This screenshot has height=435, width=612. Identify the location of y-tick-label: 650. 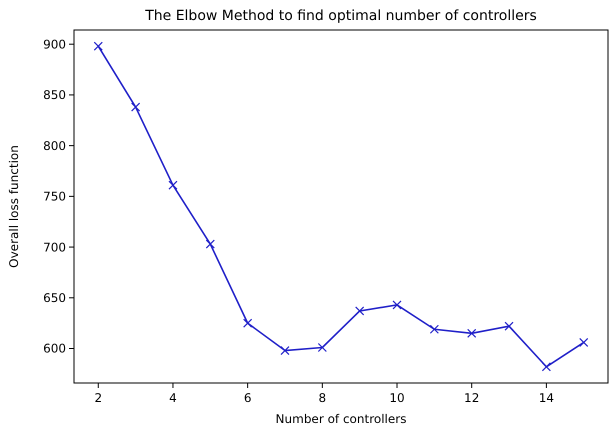
(54, 297).